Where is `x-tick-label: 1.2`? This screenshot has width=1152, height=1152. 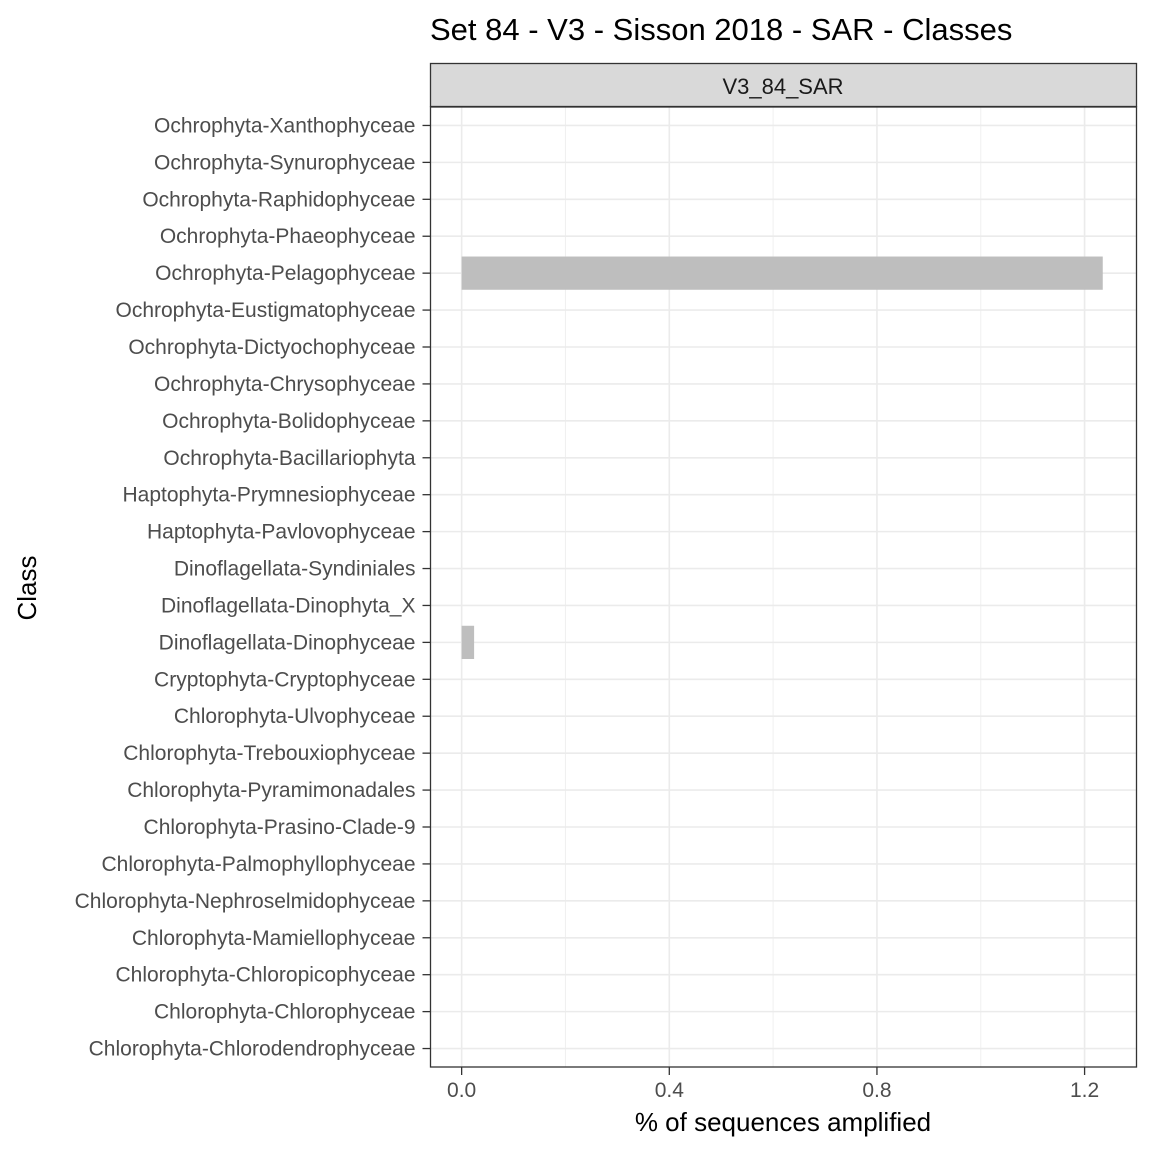
x-tick-label: 1.2 is located at coordinates (1084, 1090).